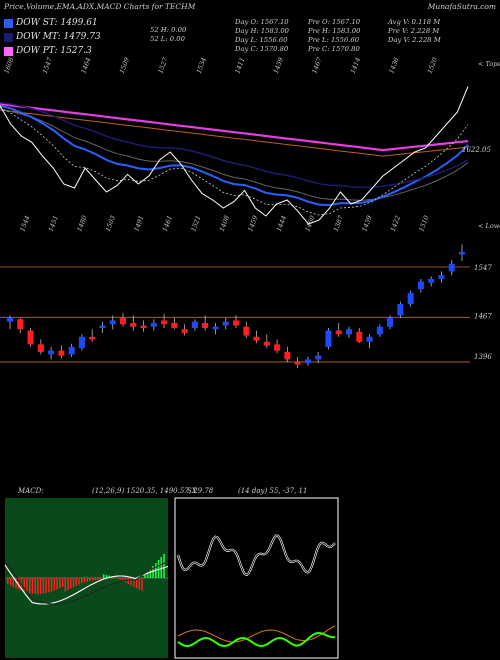  What do you see at coordinates (252, 223) in the screenshot?
I see `bottom-tick-label: 1459` at bounding box center [252, 223].